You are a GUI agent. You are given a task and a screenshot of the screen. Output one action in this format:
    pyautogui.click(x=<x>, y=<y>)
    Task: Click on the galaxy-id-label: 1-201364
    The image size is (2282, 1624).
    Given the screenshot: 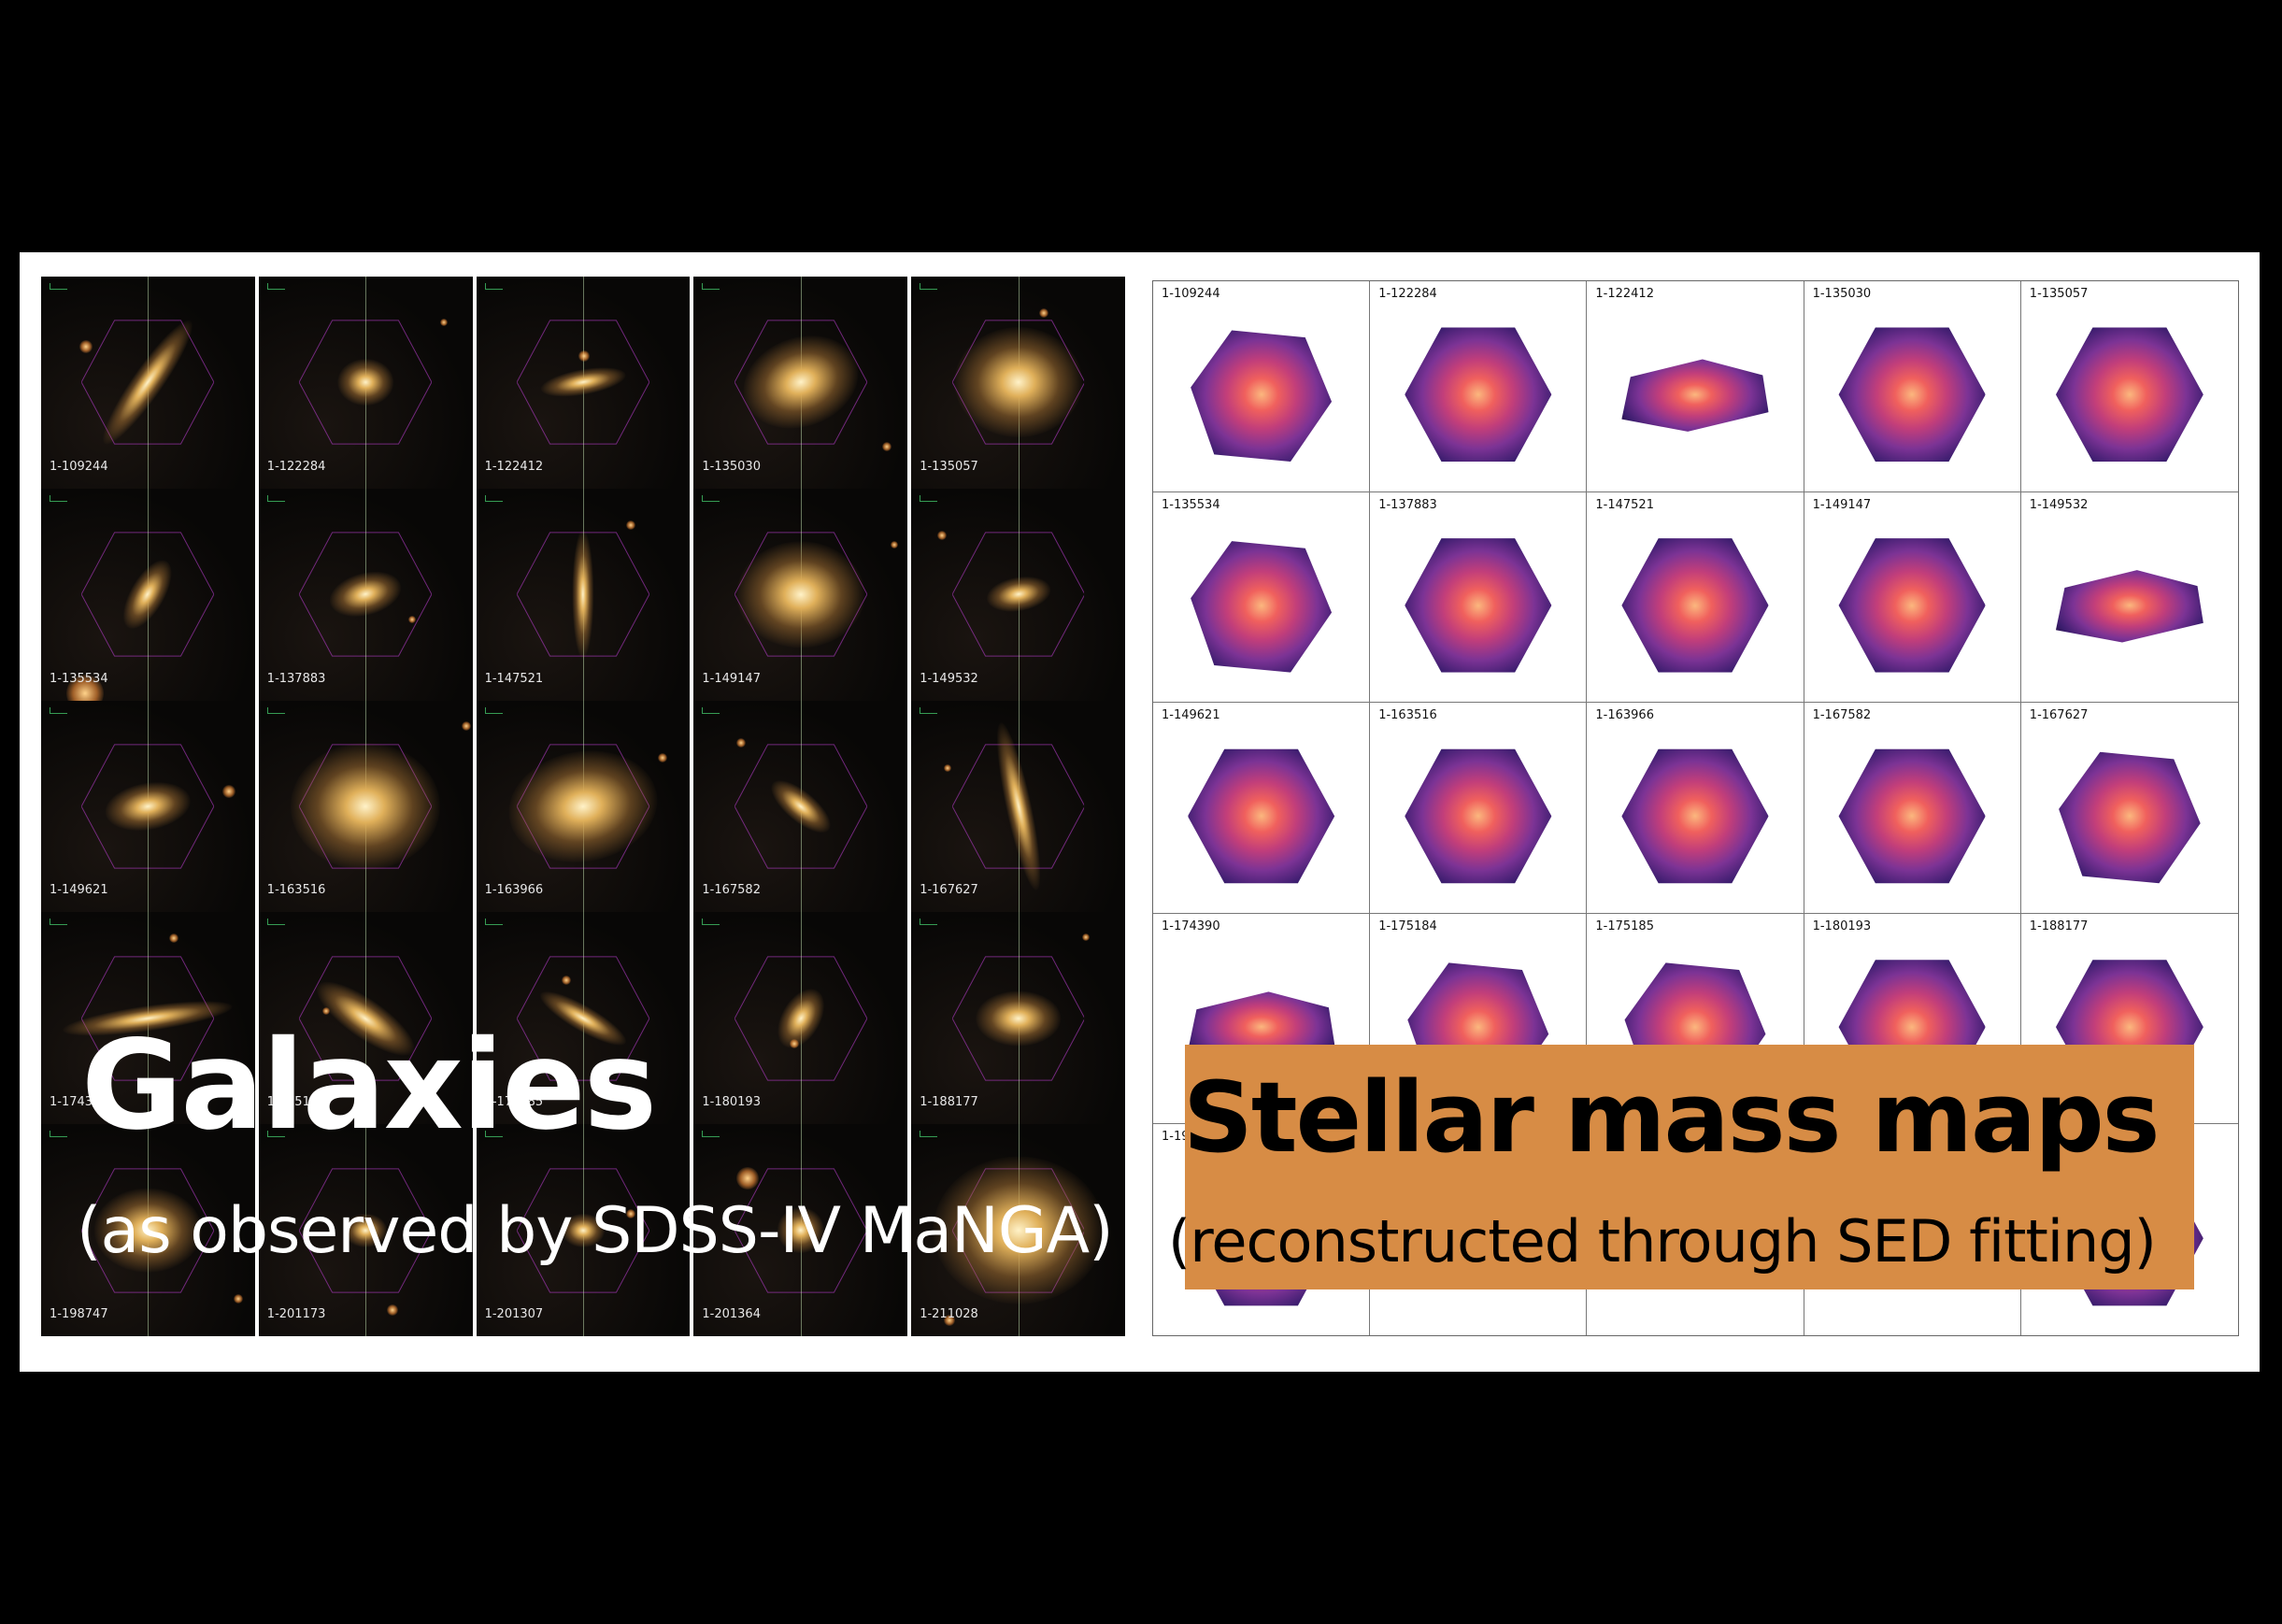 What is the action you would take?
    pyautogui.click(x=731, y=1314)
    